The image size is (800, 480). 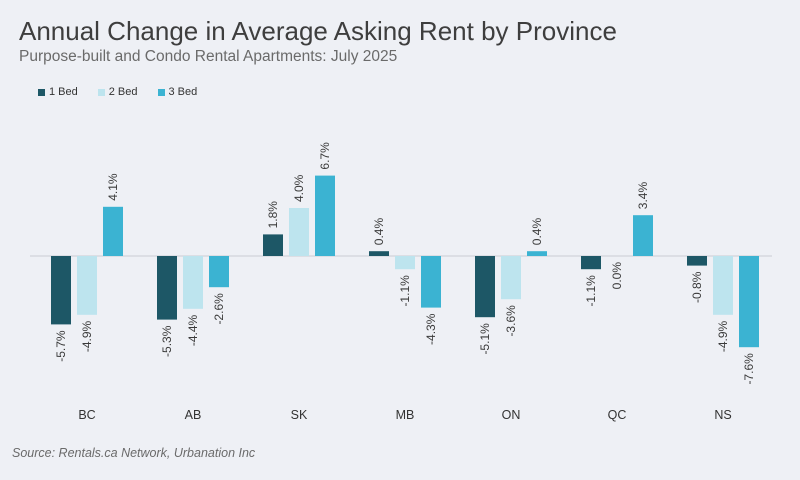 I want to click on data-label-on-1-bed: -5.1%, so click(x=485, y=339).